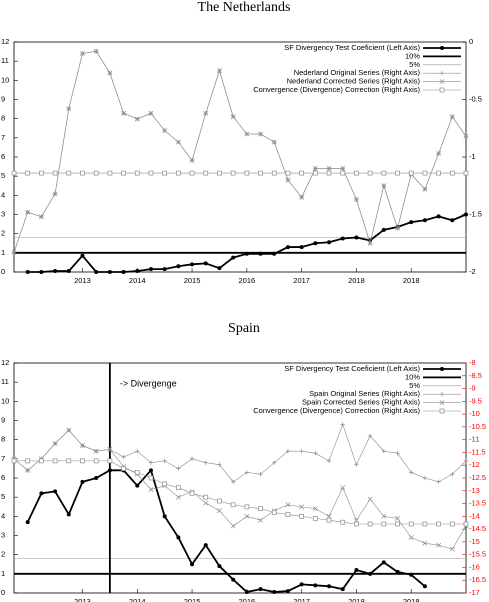  Describe the element at coordinates (477, 503) in the screenshot. I see `y2-tick-label: -13.5` at that location.